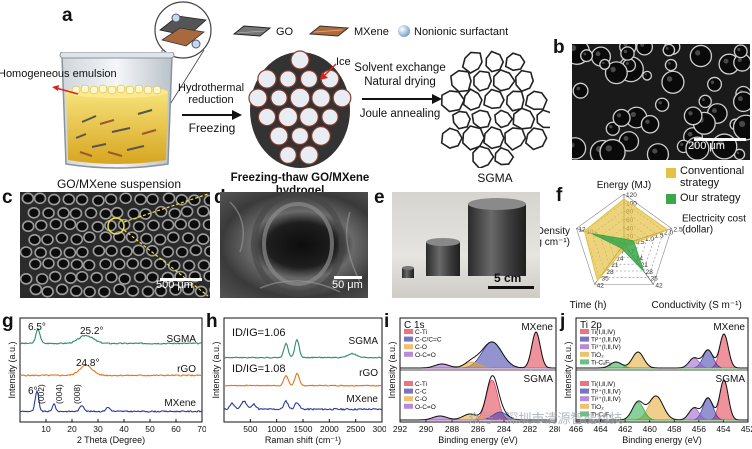 The image size is (752, 449). Describe the element at coordinates (259, 333) in the screenshot. I see `raman-ratio-label: ID/IG=1.06` at that location.